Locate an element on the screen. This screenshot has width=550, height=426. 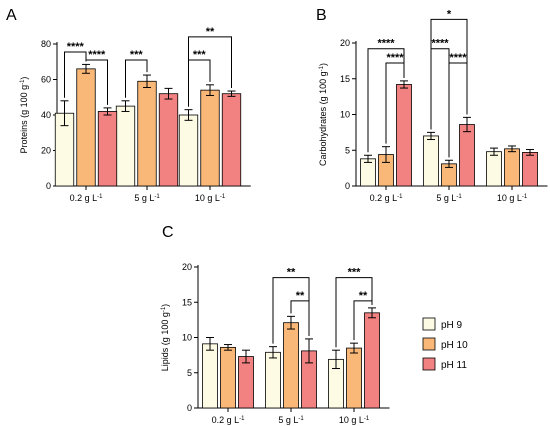
y-tick-label: 80 is located at coordinates (46, 44).